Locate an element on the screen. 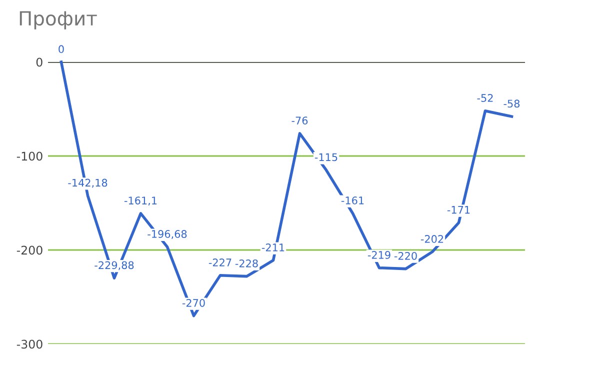  data-label: -270 is located at coordinates (193, 302).